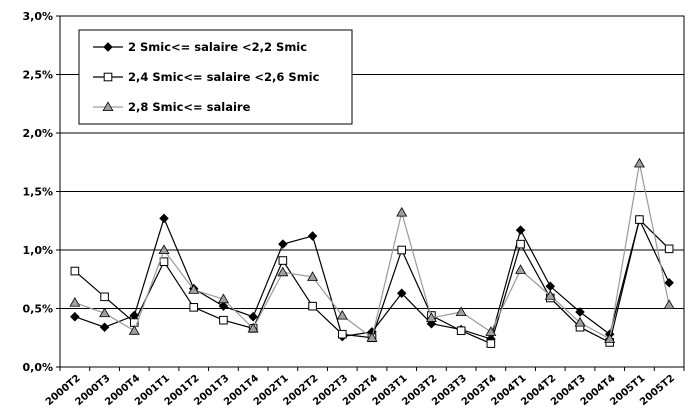 The image size is (688, 414). Describe the element at coordinates (189, 107) in the screenshot. I see `legend-label: 2,8 Smic<= salaire` at that location.